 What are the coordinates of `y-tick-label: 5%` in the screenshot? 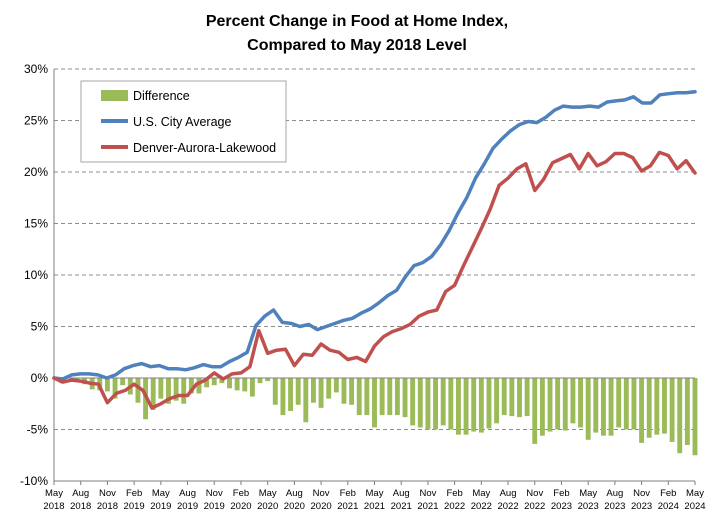 It's located at (40, 327).